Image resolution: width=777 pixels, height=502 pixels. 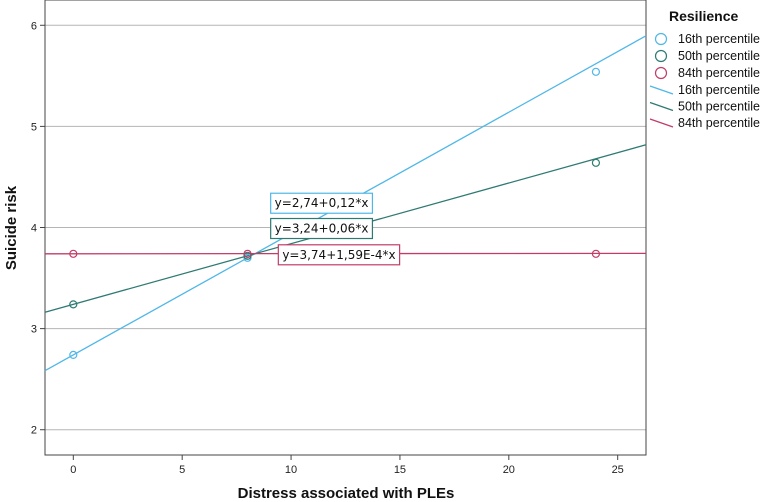 I want to click on x-tick-label: 15, so click(x=400, y=470).